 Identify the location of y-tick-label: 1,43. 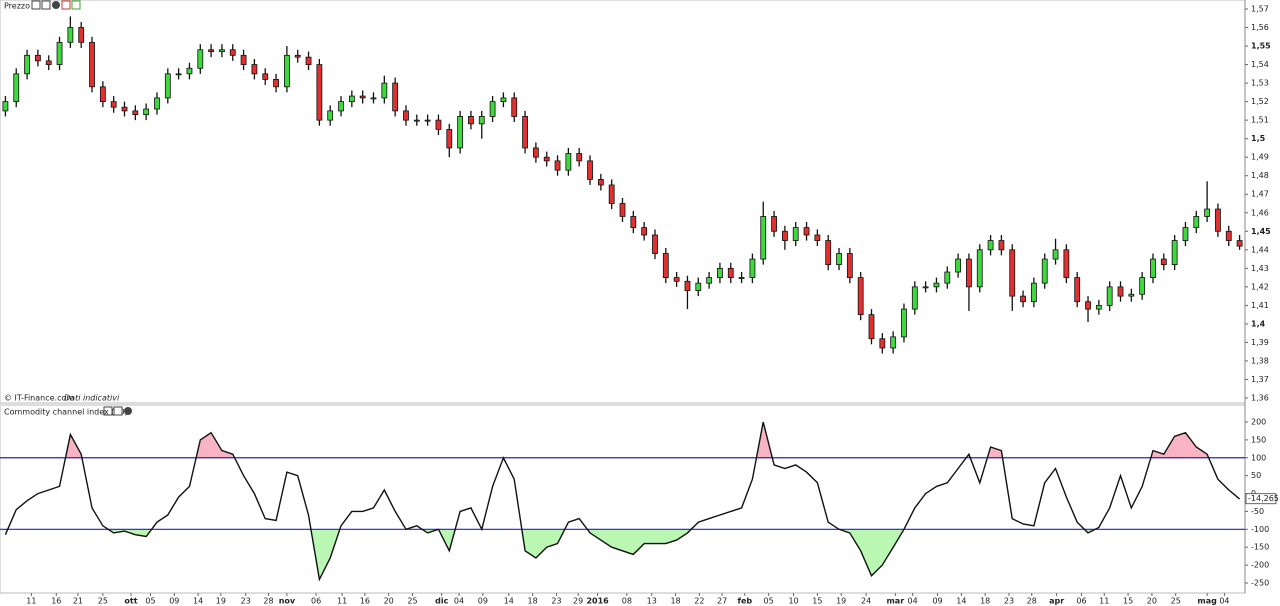
(1260, 268).